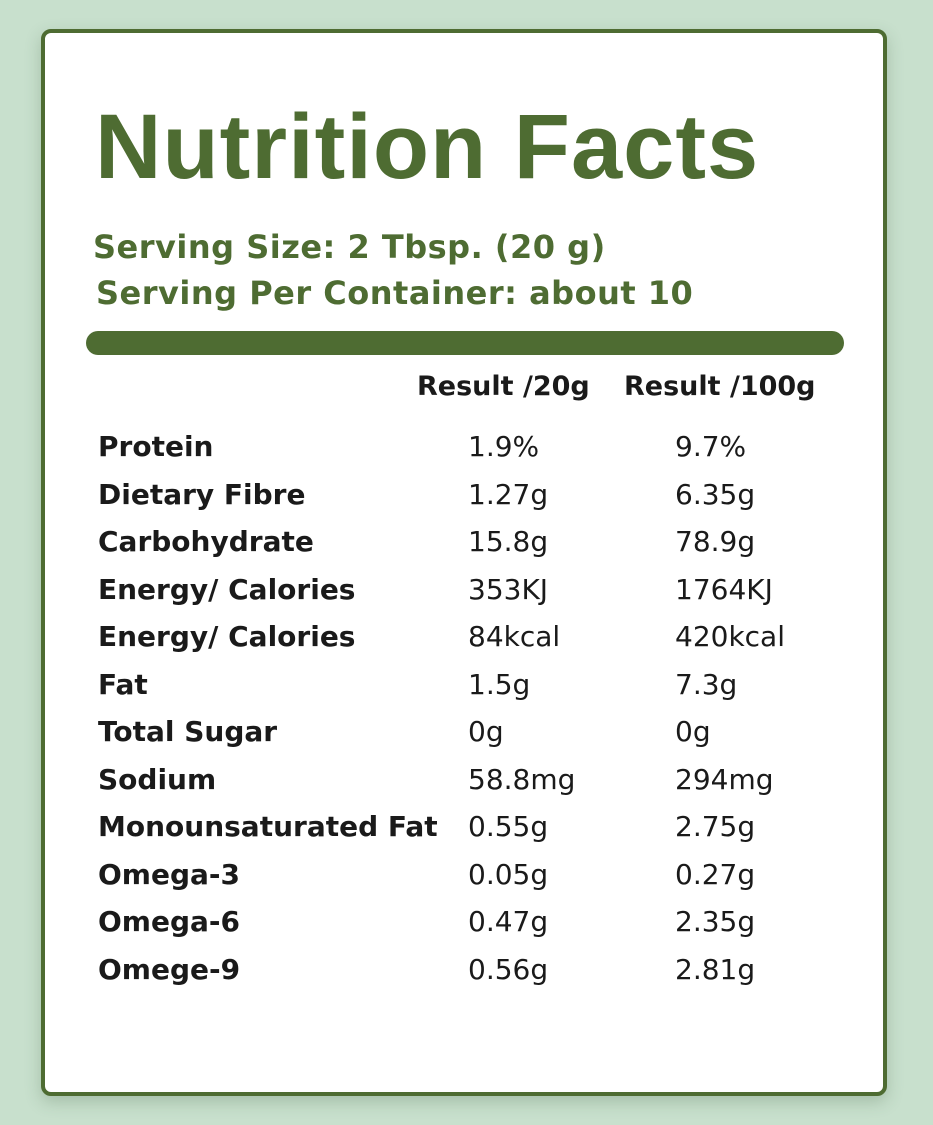 The height and width of the screenshot is (1125, 933). What do you see at coordinates (464, 550) in the screenshot?
I see `table-row: Carbohydrate 15.8g 78.9g` at bounding box center [464, 550].